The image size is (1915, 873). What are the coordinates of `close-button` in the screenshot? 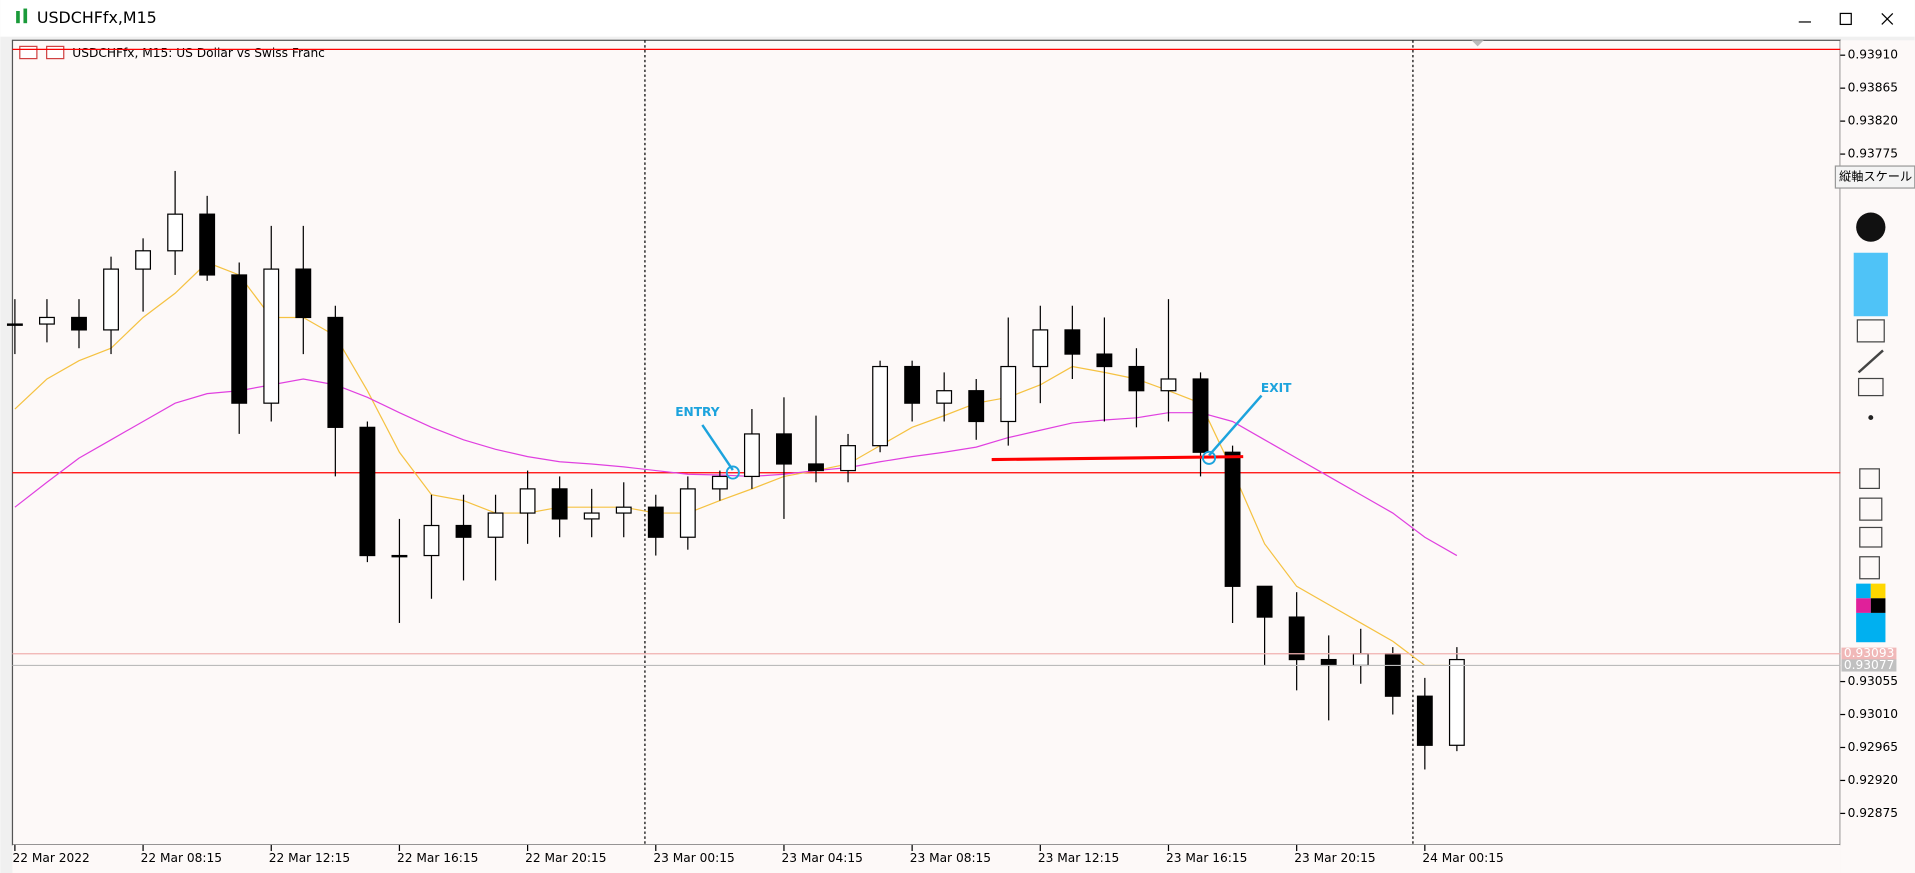 It's located at (1887, 18).